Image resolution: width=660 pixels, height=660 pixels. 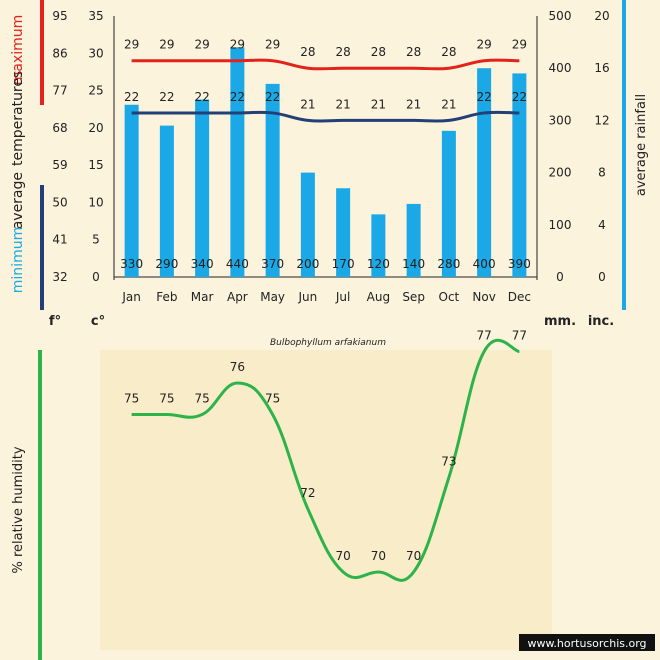 What do you see at coordinates (483, 336) in the screenshot?
I see `humidity-value-nov: 77` at bounding box center [483, 336].